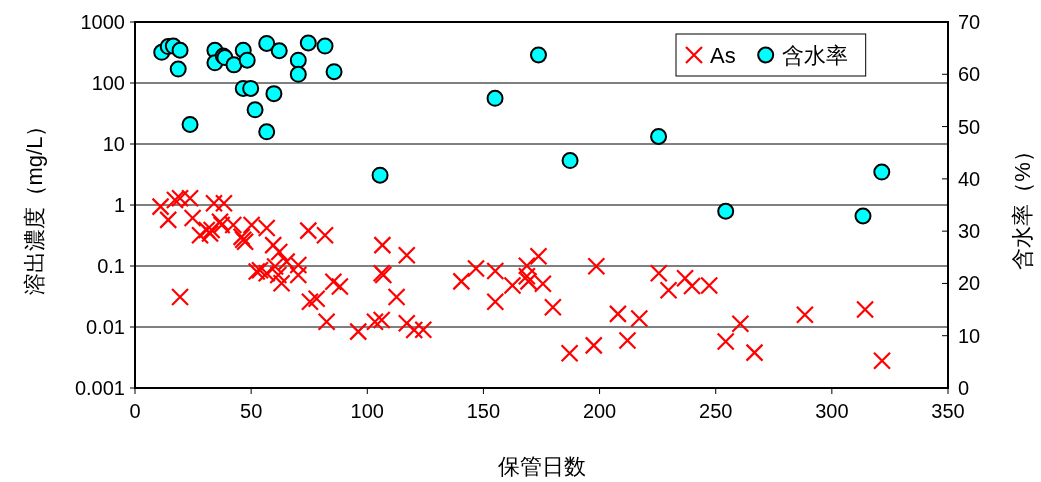  Describe the element at coordinates (105, 327) in the screenshot. I see `y-tick-label: 0.01` at that location.